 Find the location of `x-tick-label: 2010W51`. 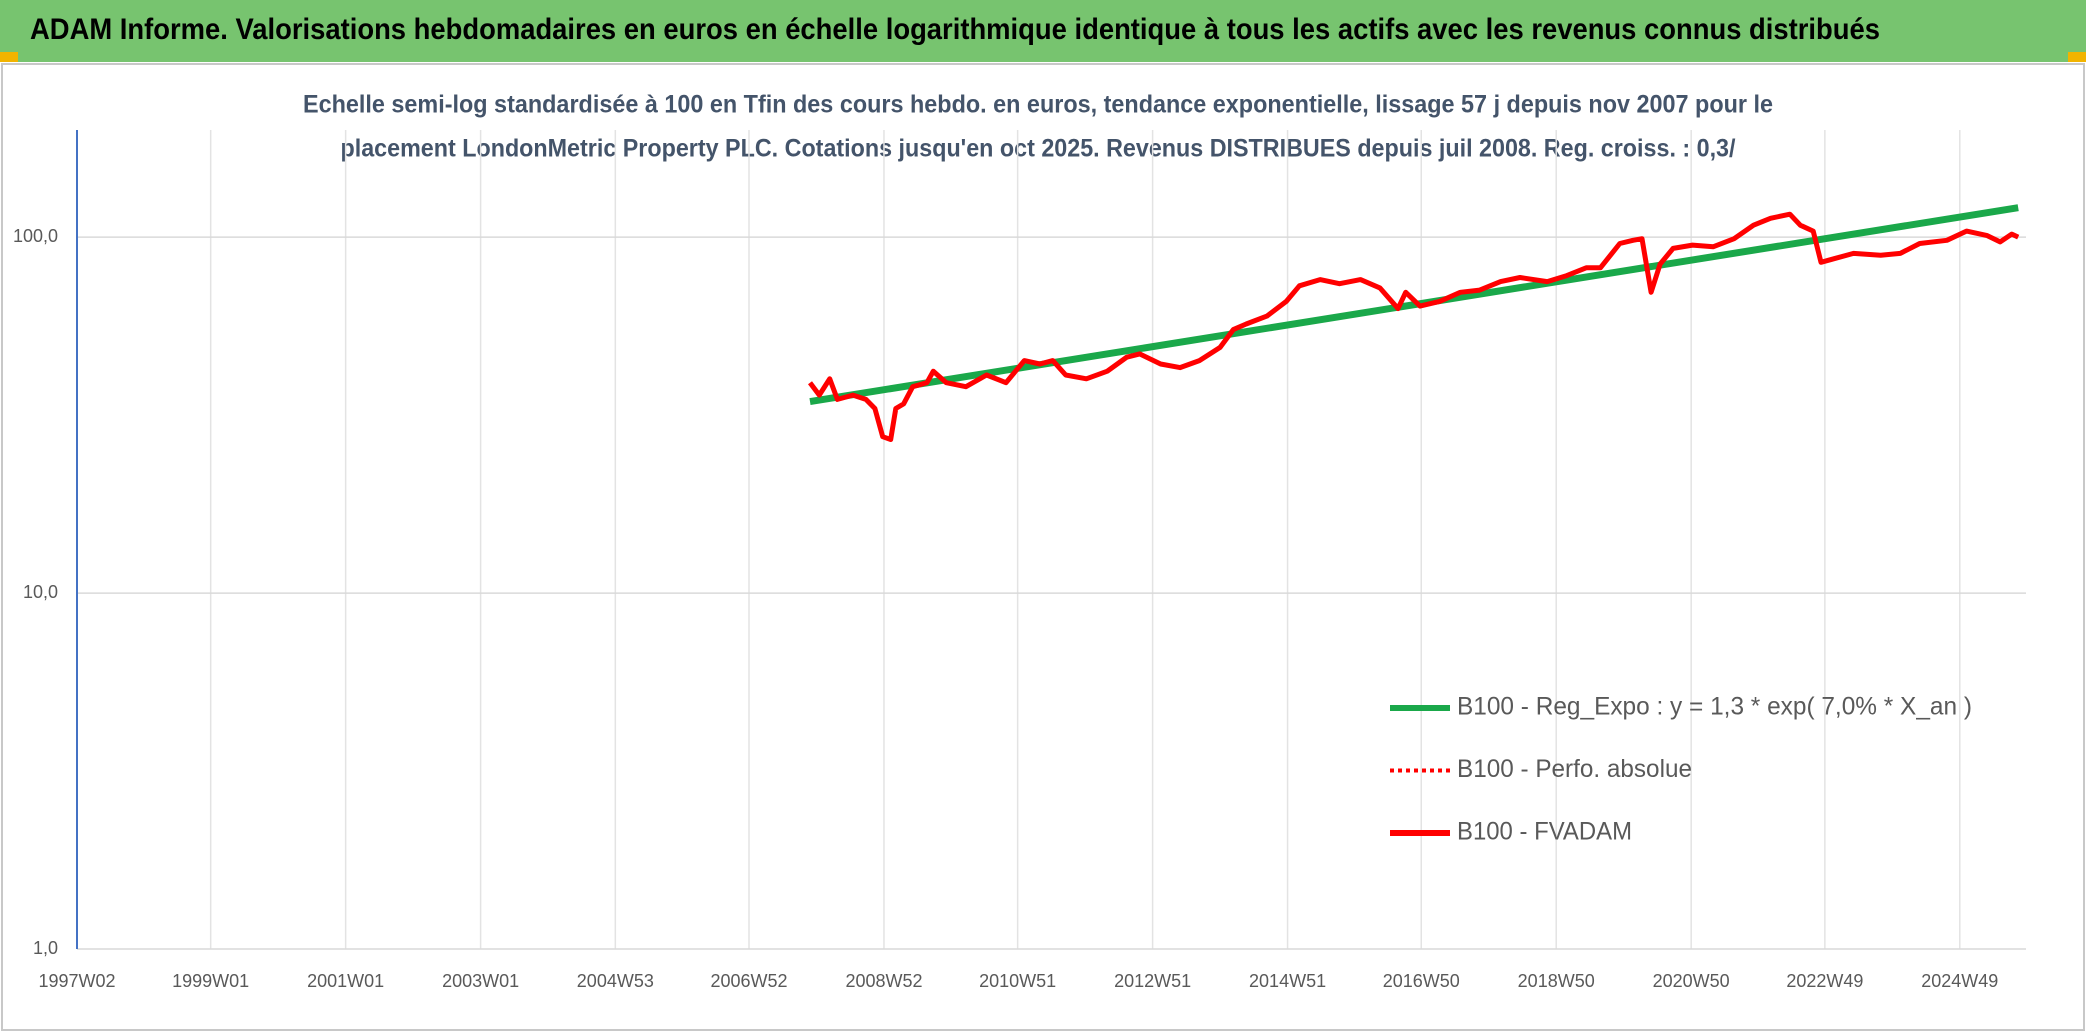

x-tick-label: 2010W51 is located at coordinates (1017, 981).